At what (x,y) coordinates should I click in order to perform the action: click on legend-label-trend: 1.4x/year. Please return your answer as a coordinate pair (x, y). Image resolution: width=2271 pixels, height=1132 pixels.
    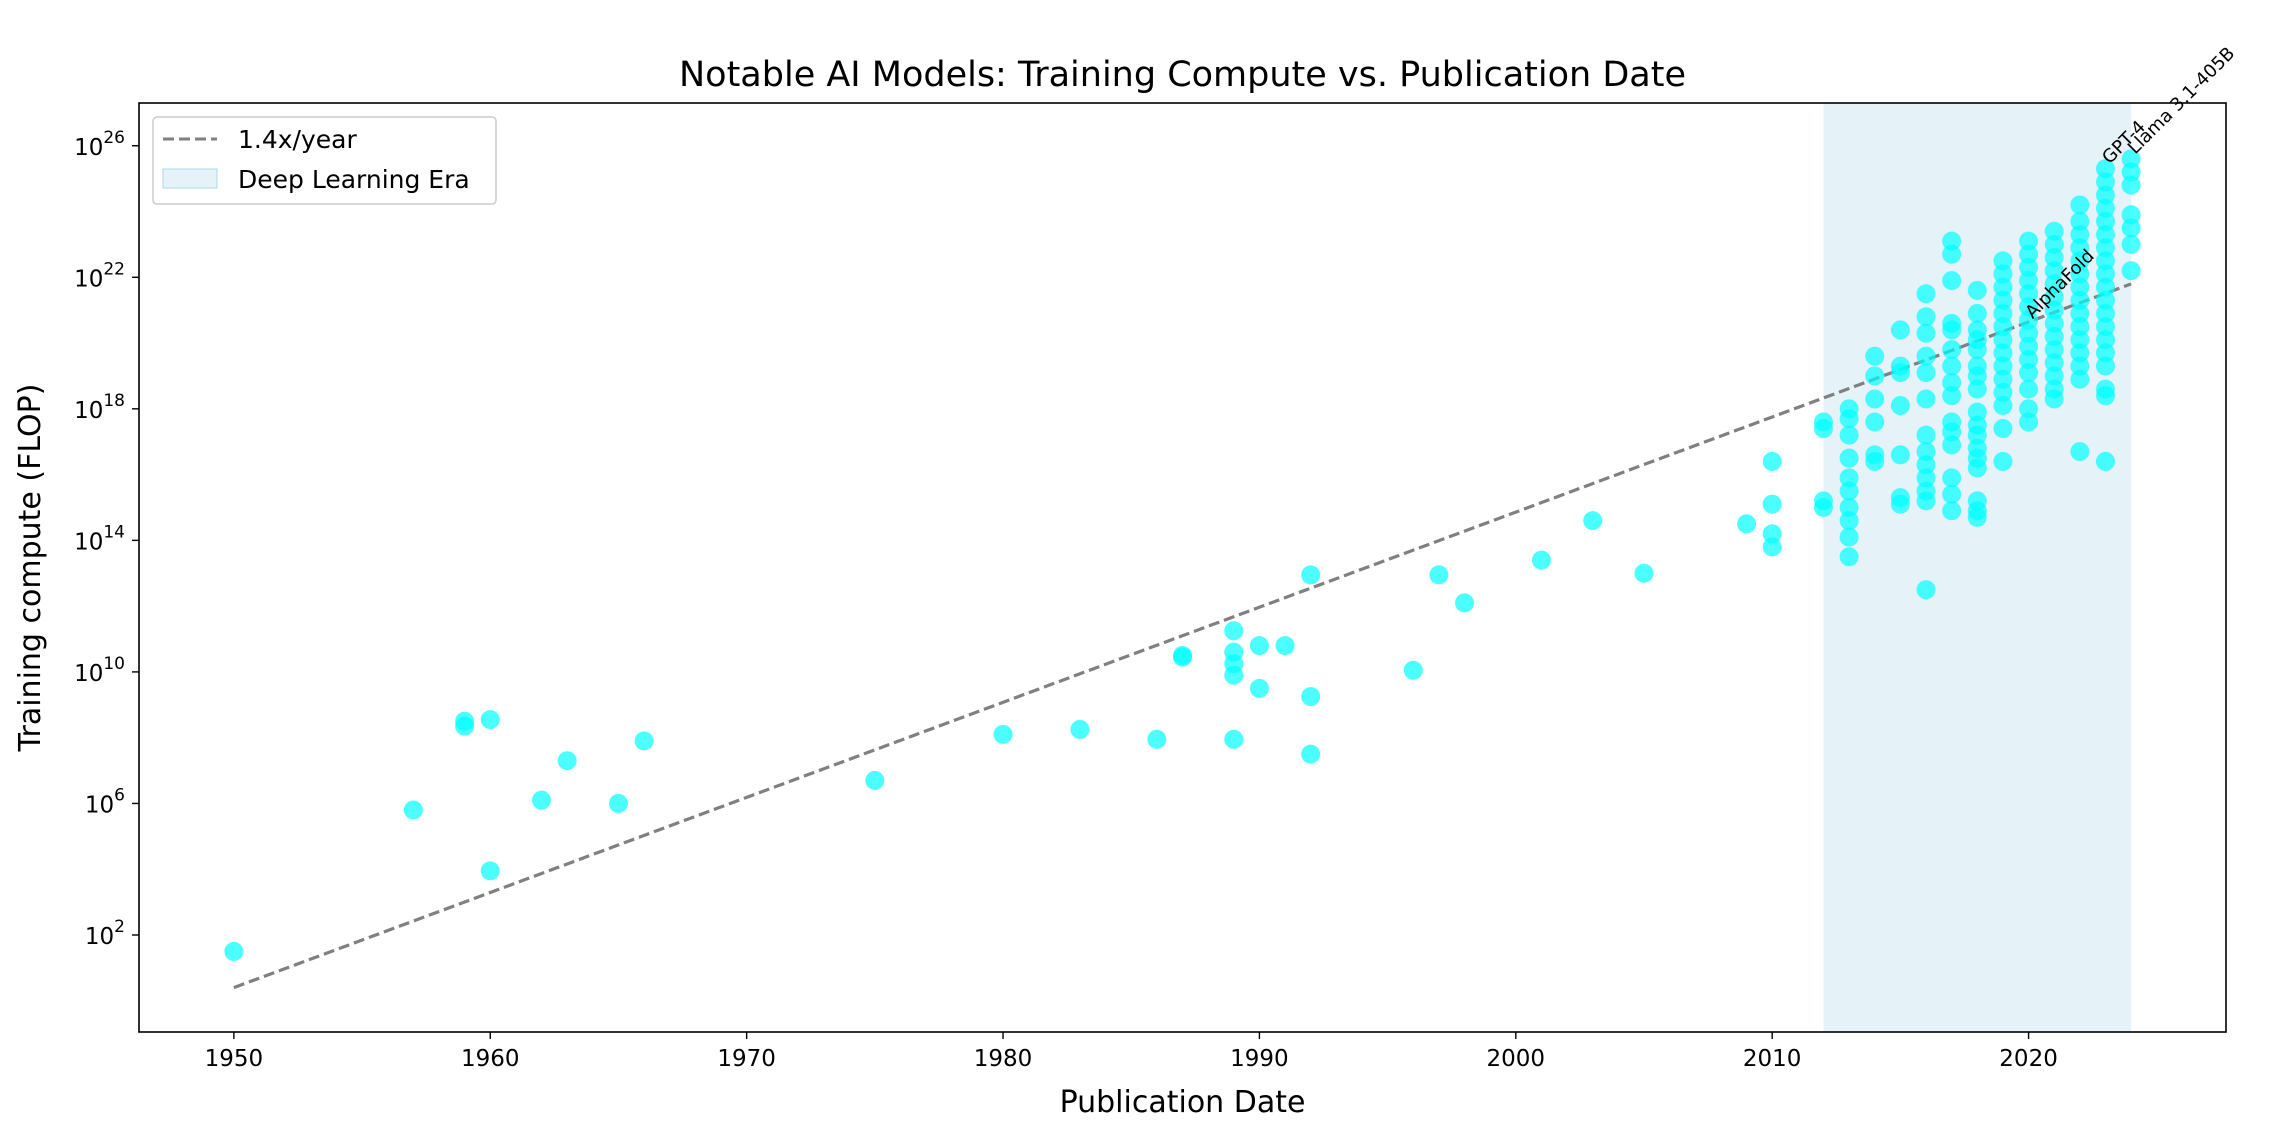
    Looking at the image, I should click on (297, 139).